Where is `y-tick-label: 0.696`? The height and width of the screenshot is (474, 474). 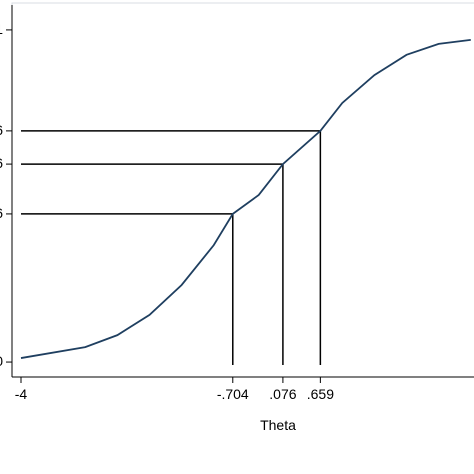 y-tick-label: 0.696 is located at coordinates (1, 130).